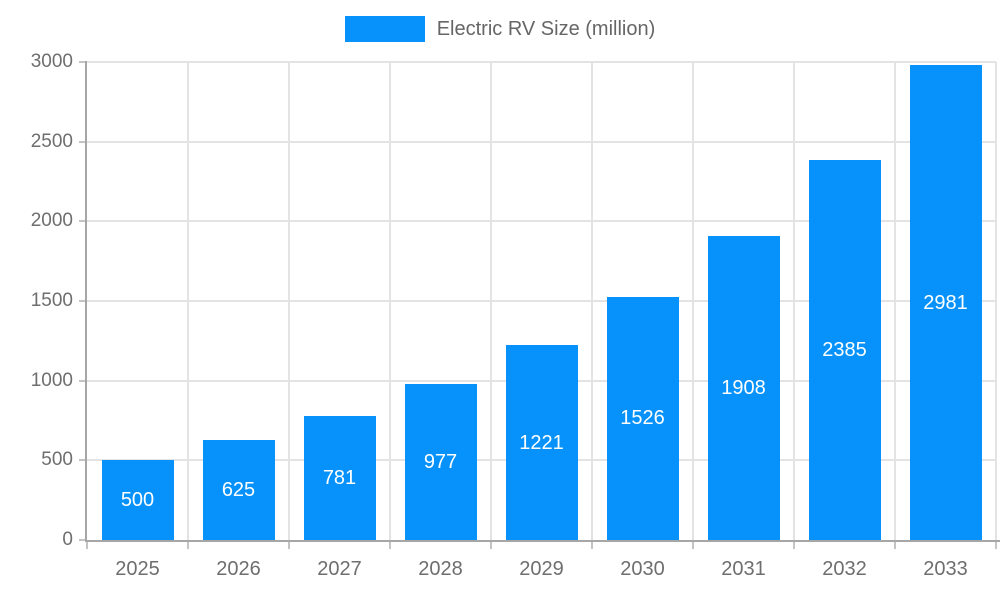  What do you see at coordinates (384, 29) in the screenshot?
I see `legend-swatch` at bounding box center [384, 29].